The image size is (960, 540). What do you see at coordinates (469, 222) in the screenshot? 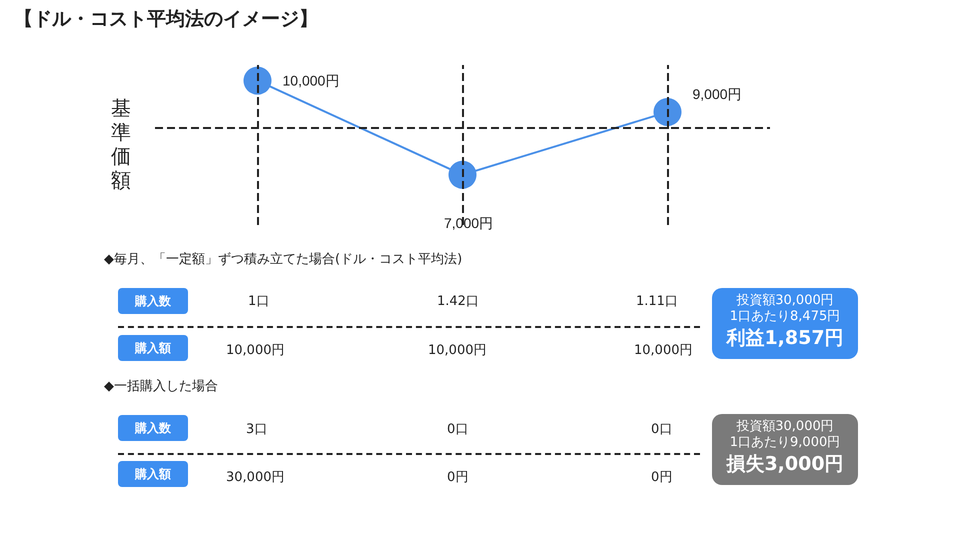
I see `data-label: 7,000円` at bounding box center [469, 222].